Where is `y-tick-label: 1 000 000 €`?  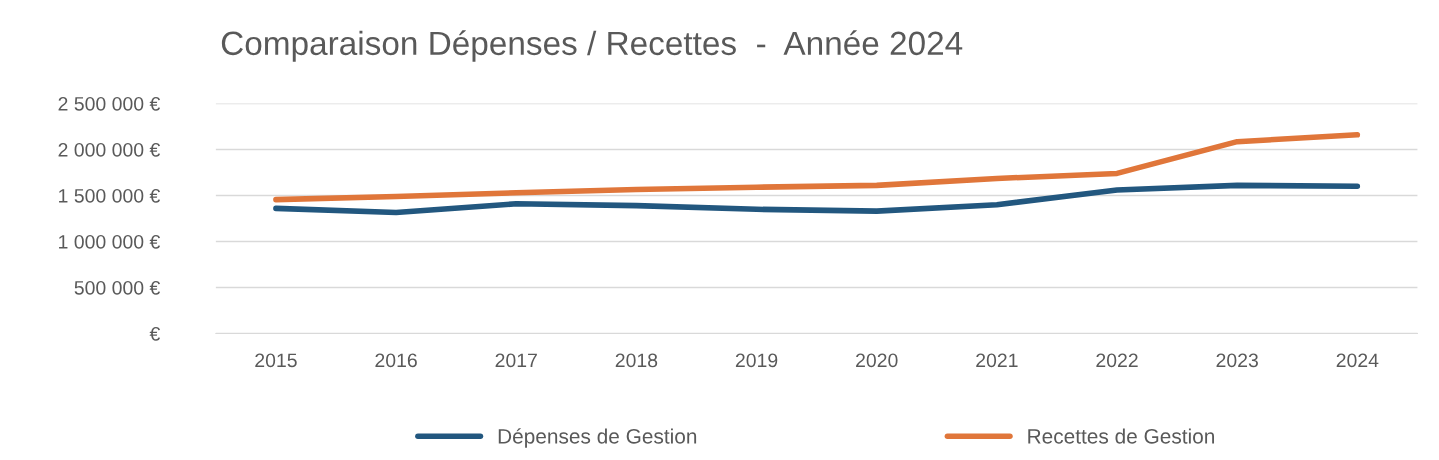 y-tick-label: 1 000 000 € is located at coordinates (110, 241).